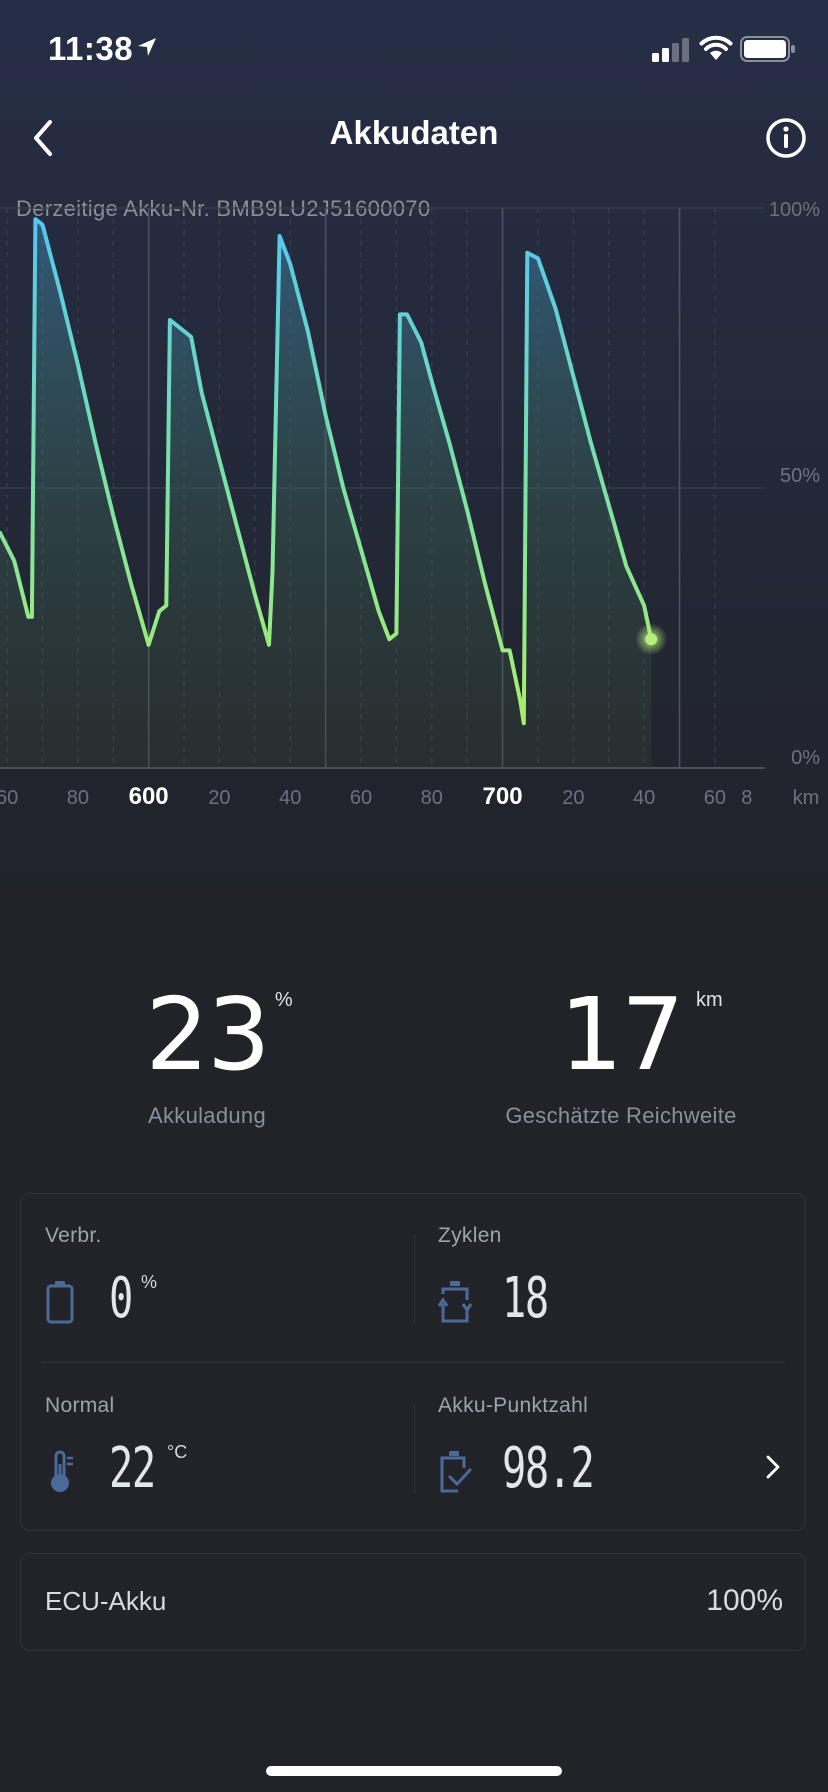 The height and width of the screenshot is (1792, 828). What do you see at coordinates (177, 1452) in the screenshot?
I see `temperature-unit: °C` at bounding box center [177, 1452].